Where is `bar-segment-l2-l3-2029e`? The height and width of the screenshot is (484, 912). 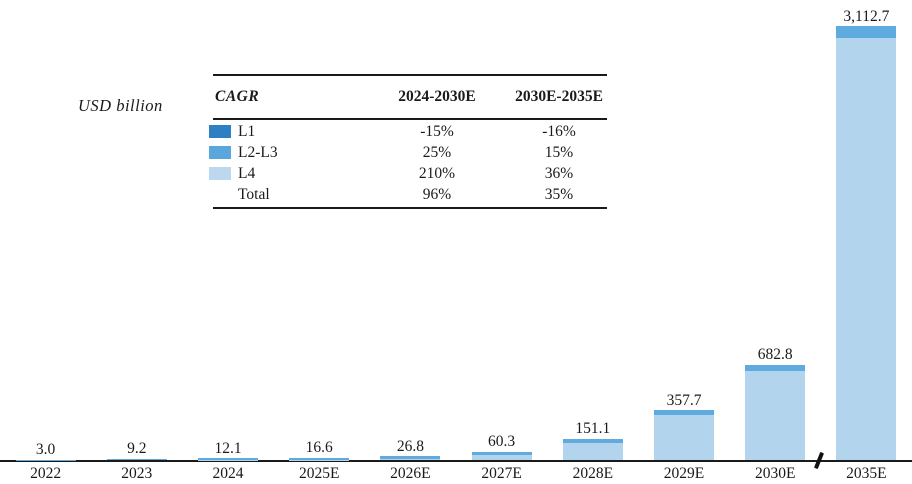 bar-segment-l2-l3-2029e is located at coordinates (684, 412).